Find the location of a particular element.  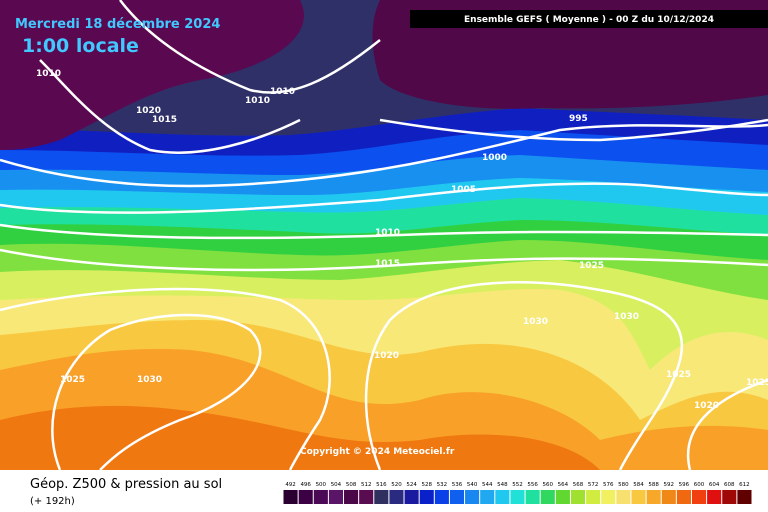

legend-label: 572 is located at coordinates (593, 485).